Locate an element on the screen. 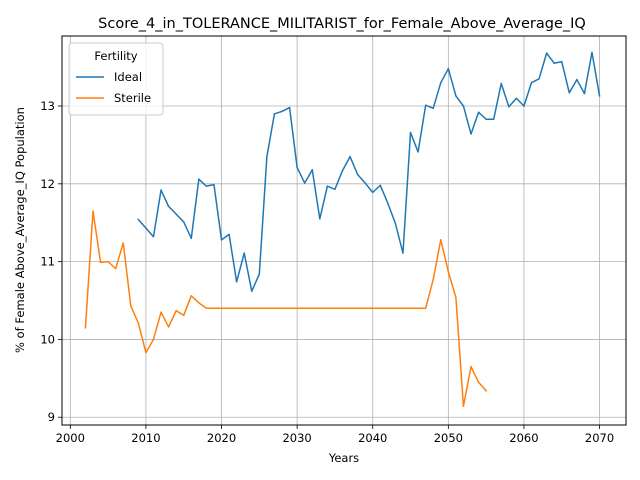  x-tick-label: 2060 is located at coordinates (523, 438).